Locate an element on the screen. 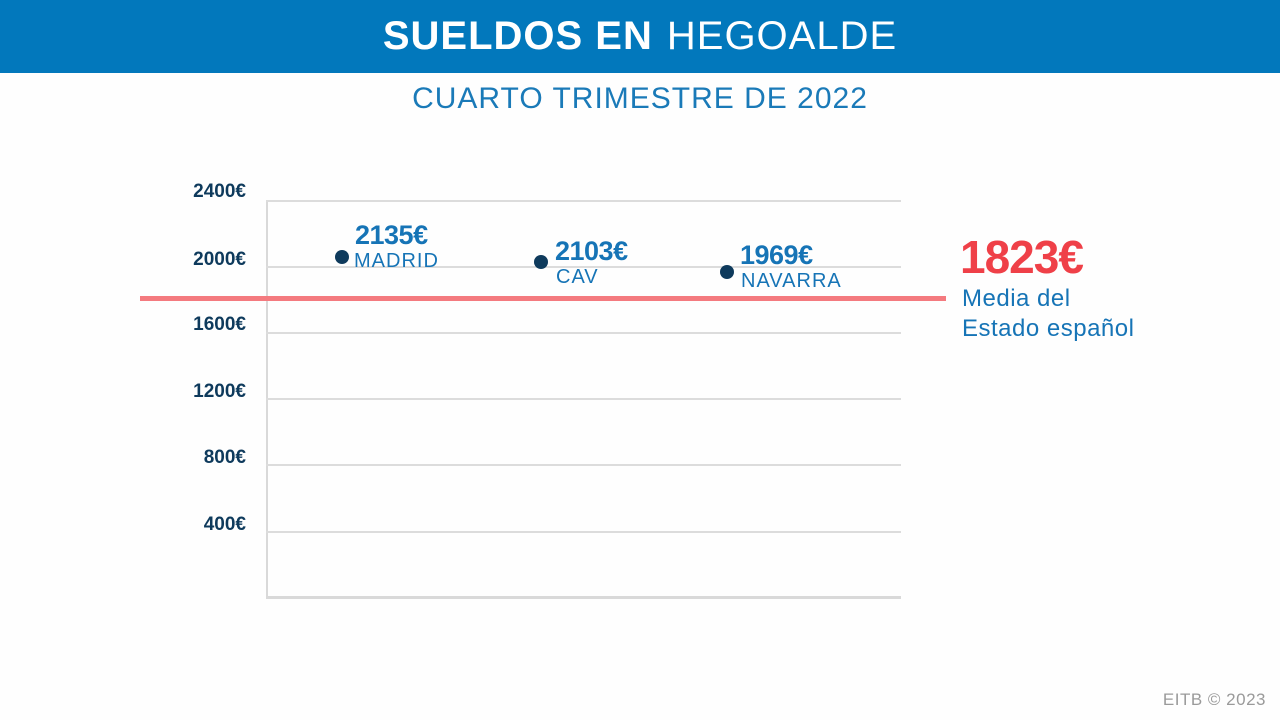 Image resolution: width=1280 pixels, height=720 pixels. y-tick-label: 2000€ is located at coordinates (219, 259).